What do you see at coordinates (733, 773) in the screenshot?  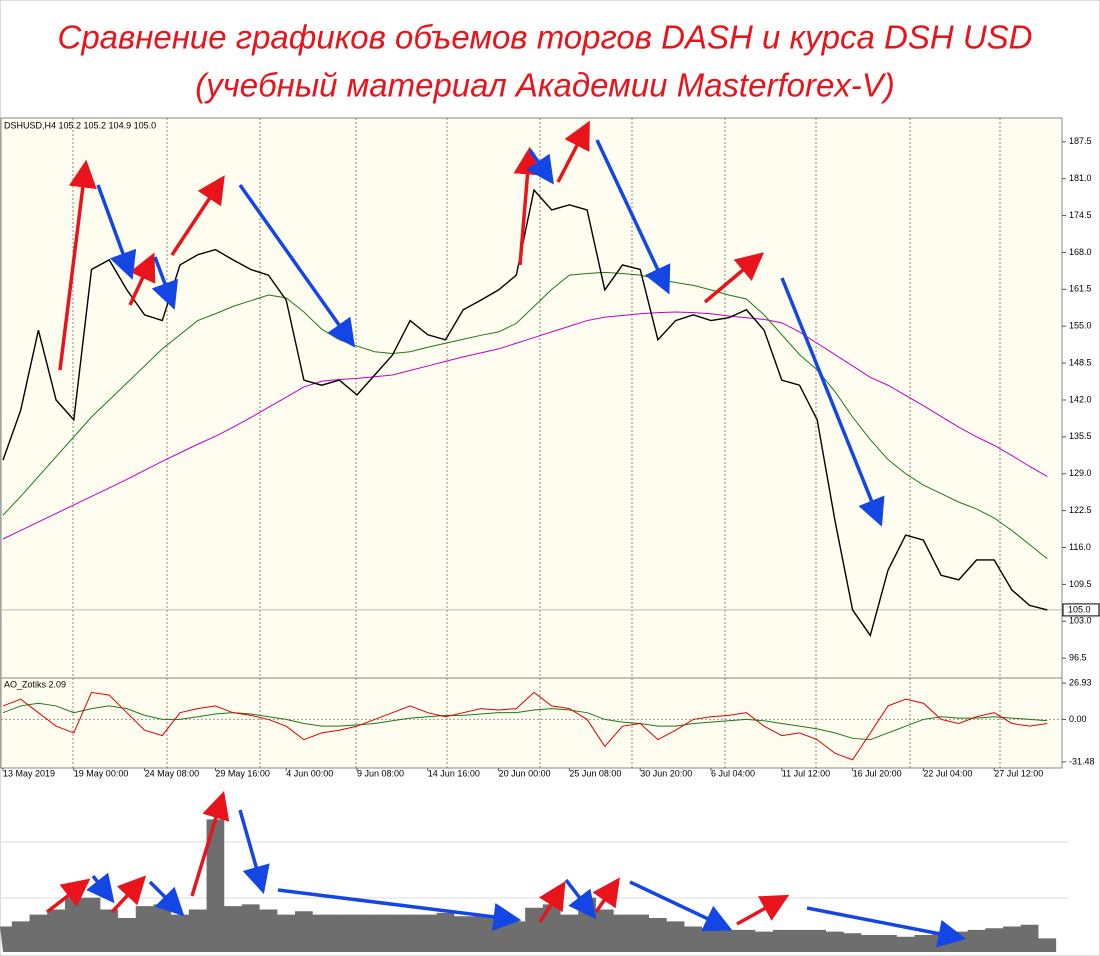 I see `x-tick-label: 6 Jul 04:00` at bounding box center [733, 773].